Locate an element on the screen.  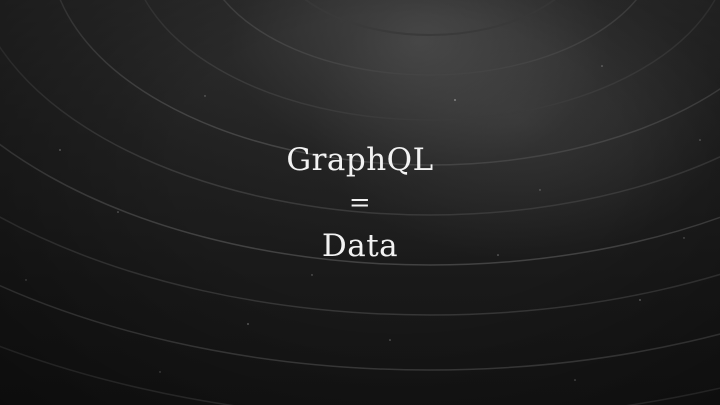
headline-line-data: Data is located at coordinates (360, 246).